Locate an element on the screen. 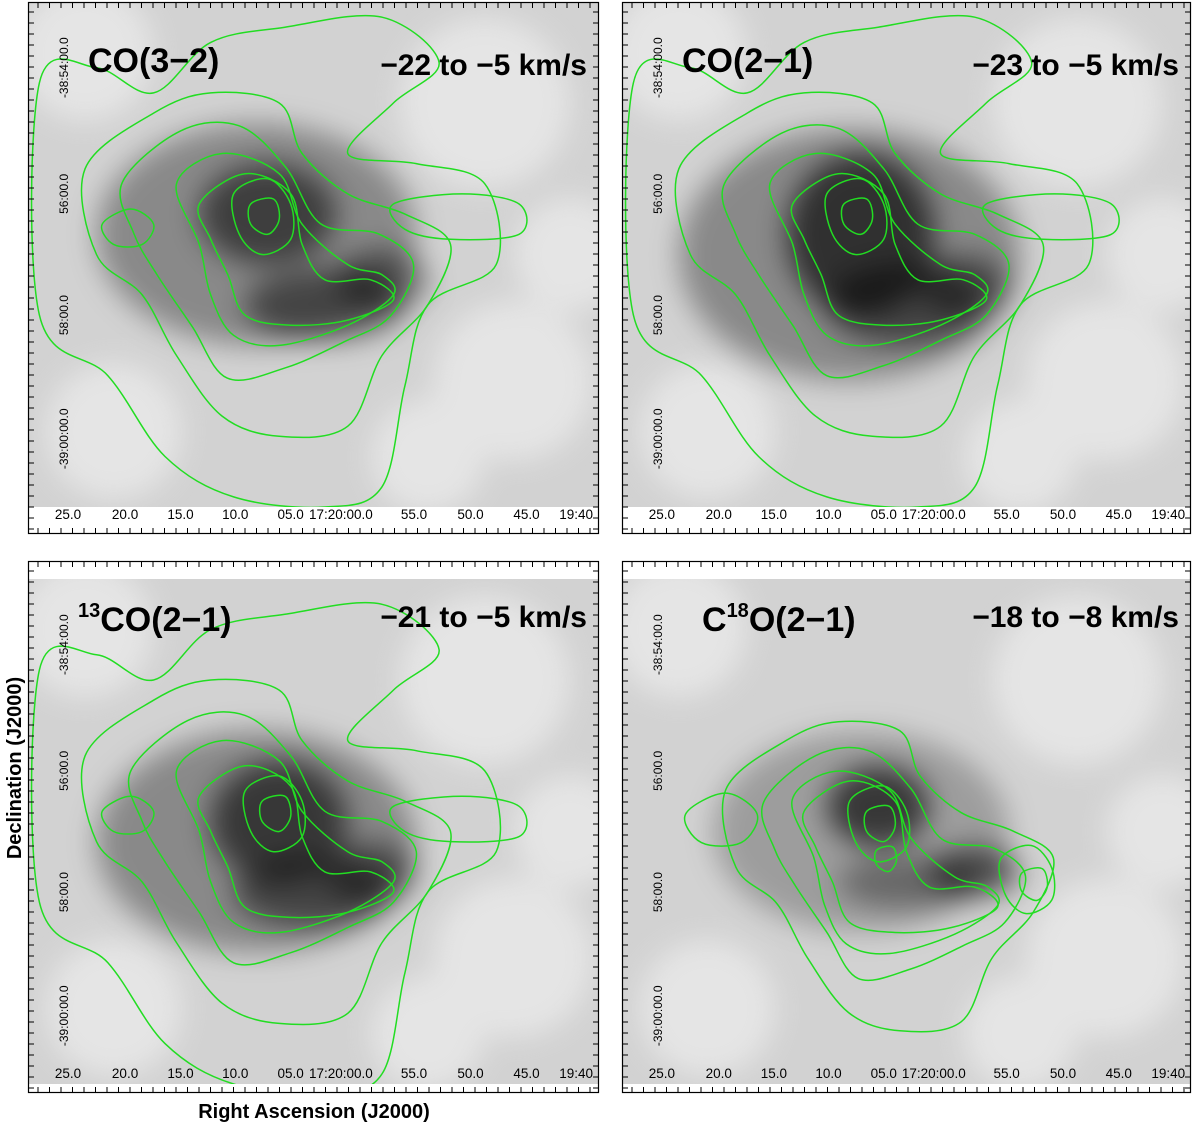 This screenshot has height=1132, width=1200. contours is located at coordinates (869, 876).